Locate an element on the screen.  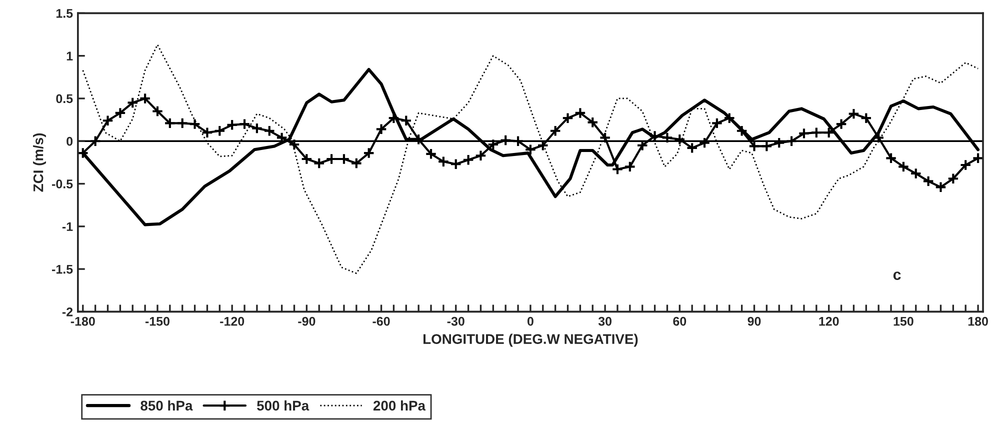
x-tick-label: -90 is located at coordinates (307, 321).